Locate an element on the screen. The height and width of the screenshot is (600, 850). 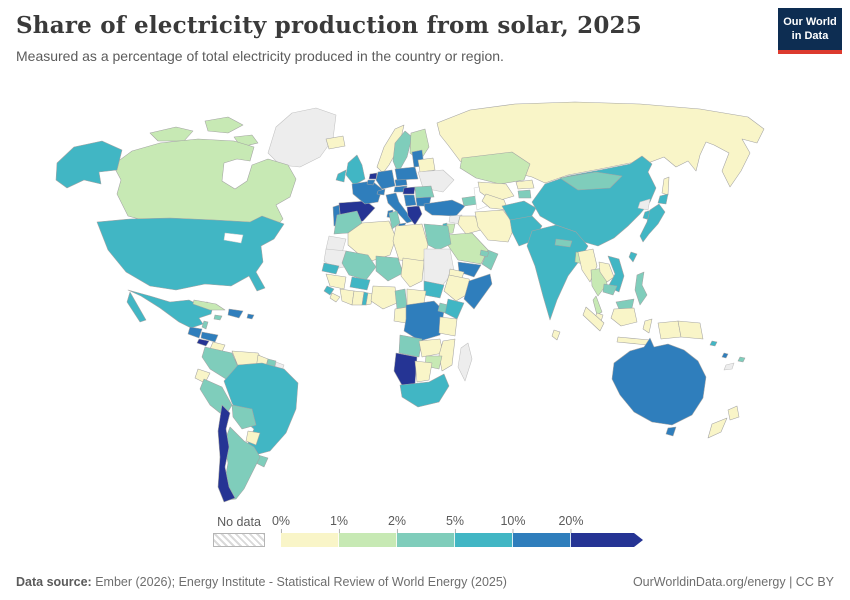
region-sulawesi is located at coordinates (647, 326).